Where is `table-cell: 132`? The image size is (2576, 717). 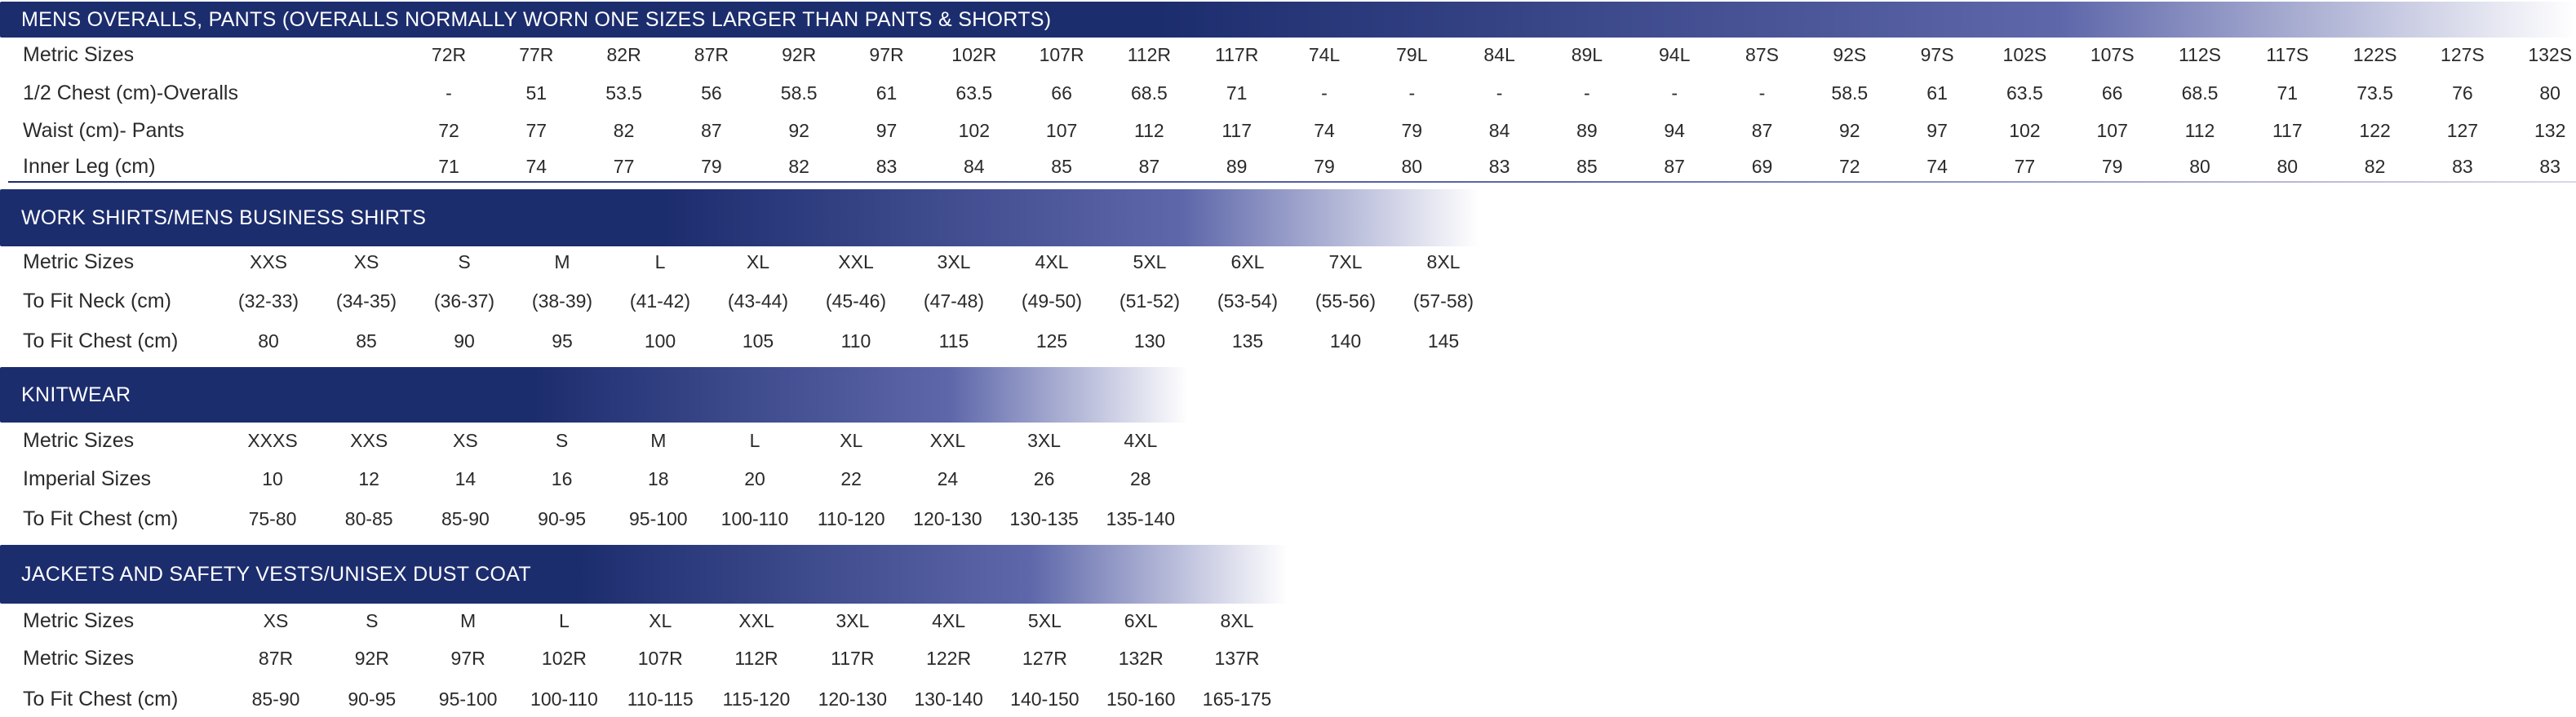 table-cell: 132 is located at coordinates (2550, 130).